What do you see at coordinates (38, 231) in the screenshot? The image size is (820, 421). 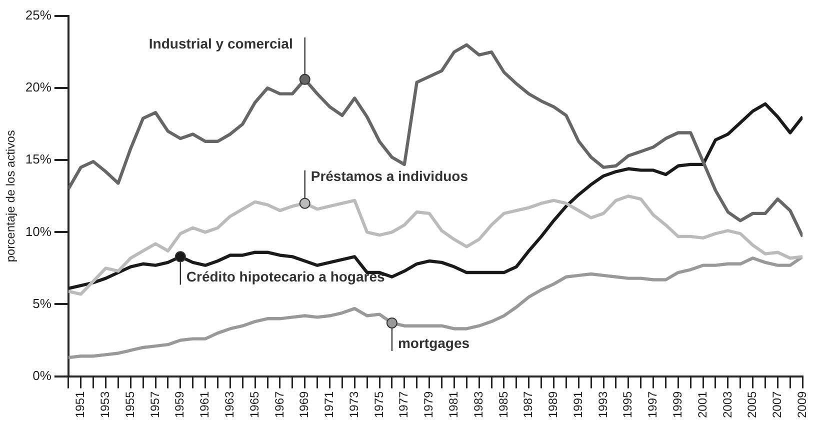 I see `y-tick-label: 10%` at bounding box center [38, 231].